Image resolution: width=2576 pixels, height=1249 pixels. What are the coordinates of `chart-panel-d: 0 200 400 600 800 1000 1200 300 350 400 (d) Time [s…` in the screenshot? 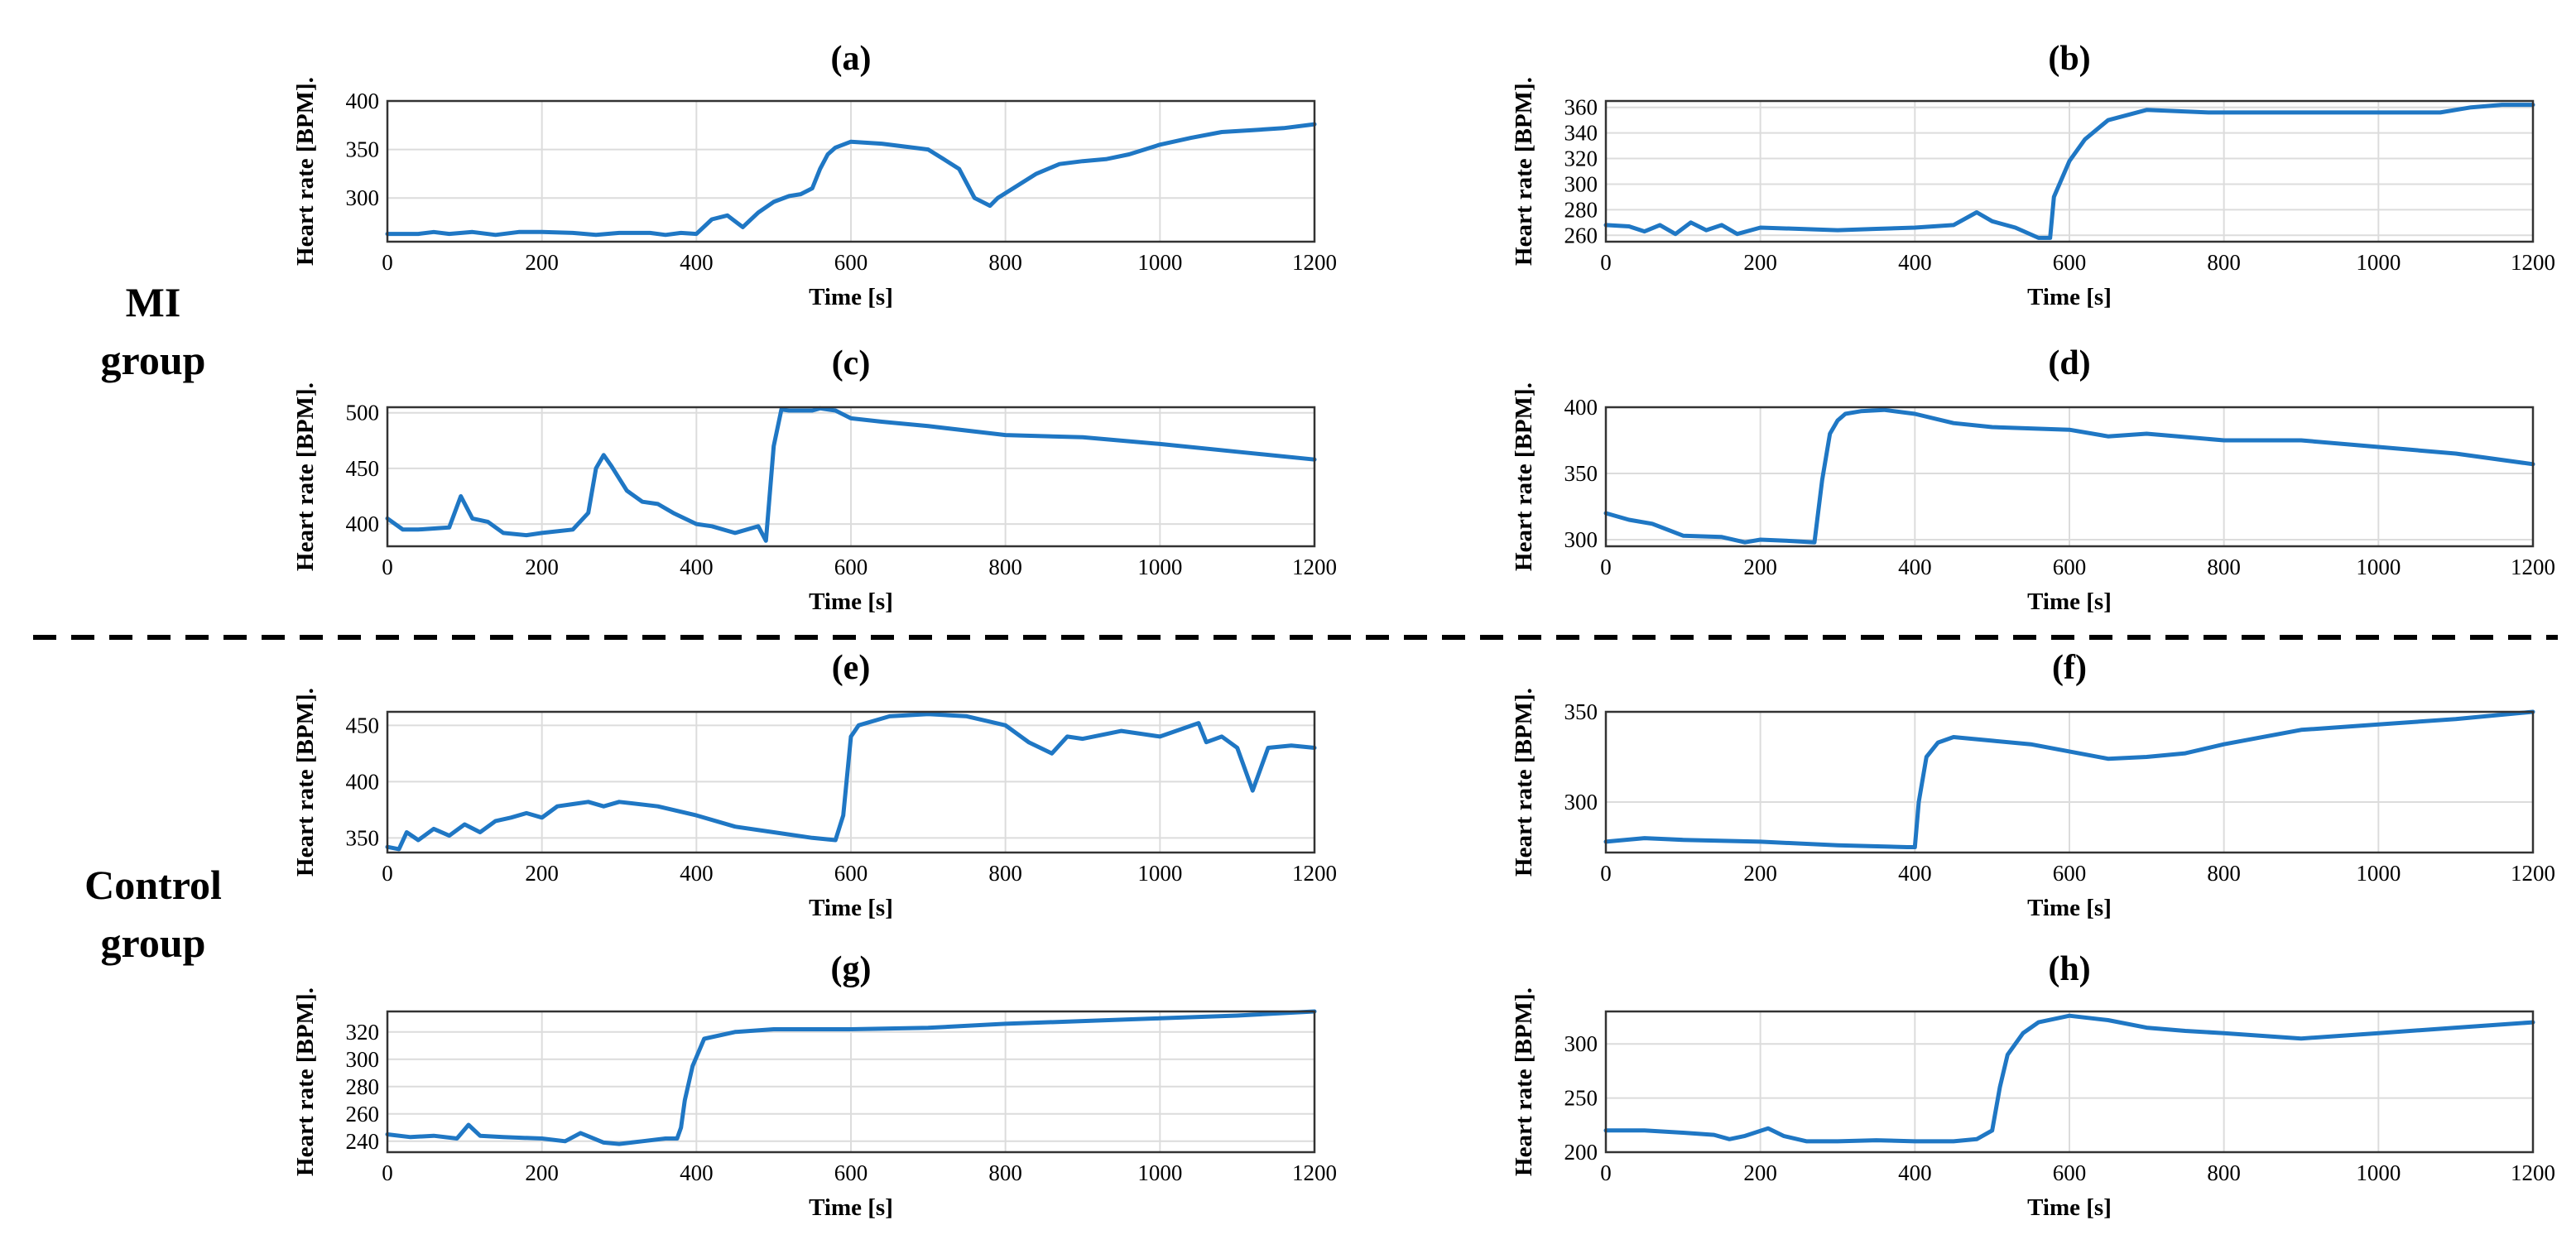 It's located at (2033, 479).